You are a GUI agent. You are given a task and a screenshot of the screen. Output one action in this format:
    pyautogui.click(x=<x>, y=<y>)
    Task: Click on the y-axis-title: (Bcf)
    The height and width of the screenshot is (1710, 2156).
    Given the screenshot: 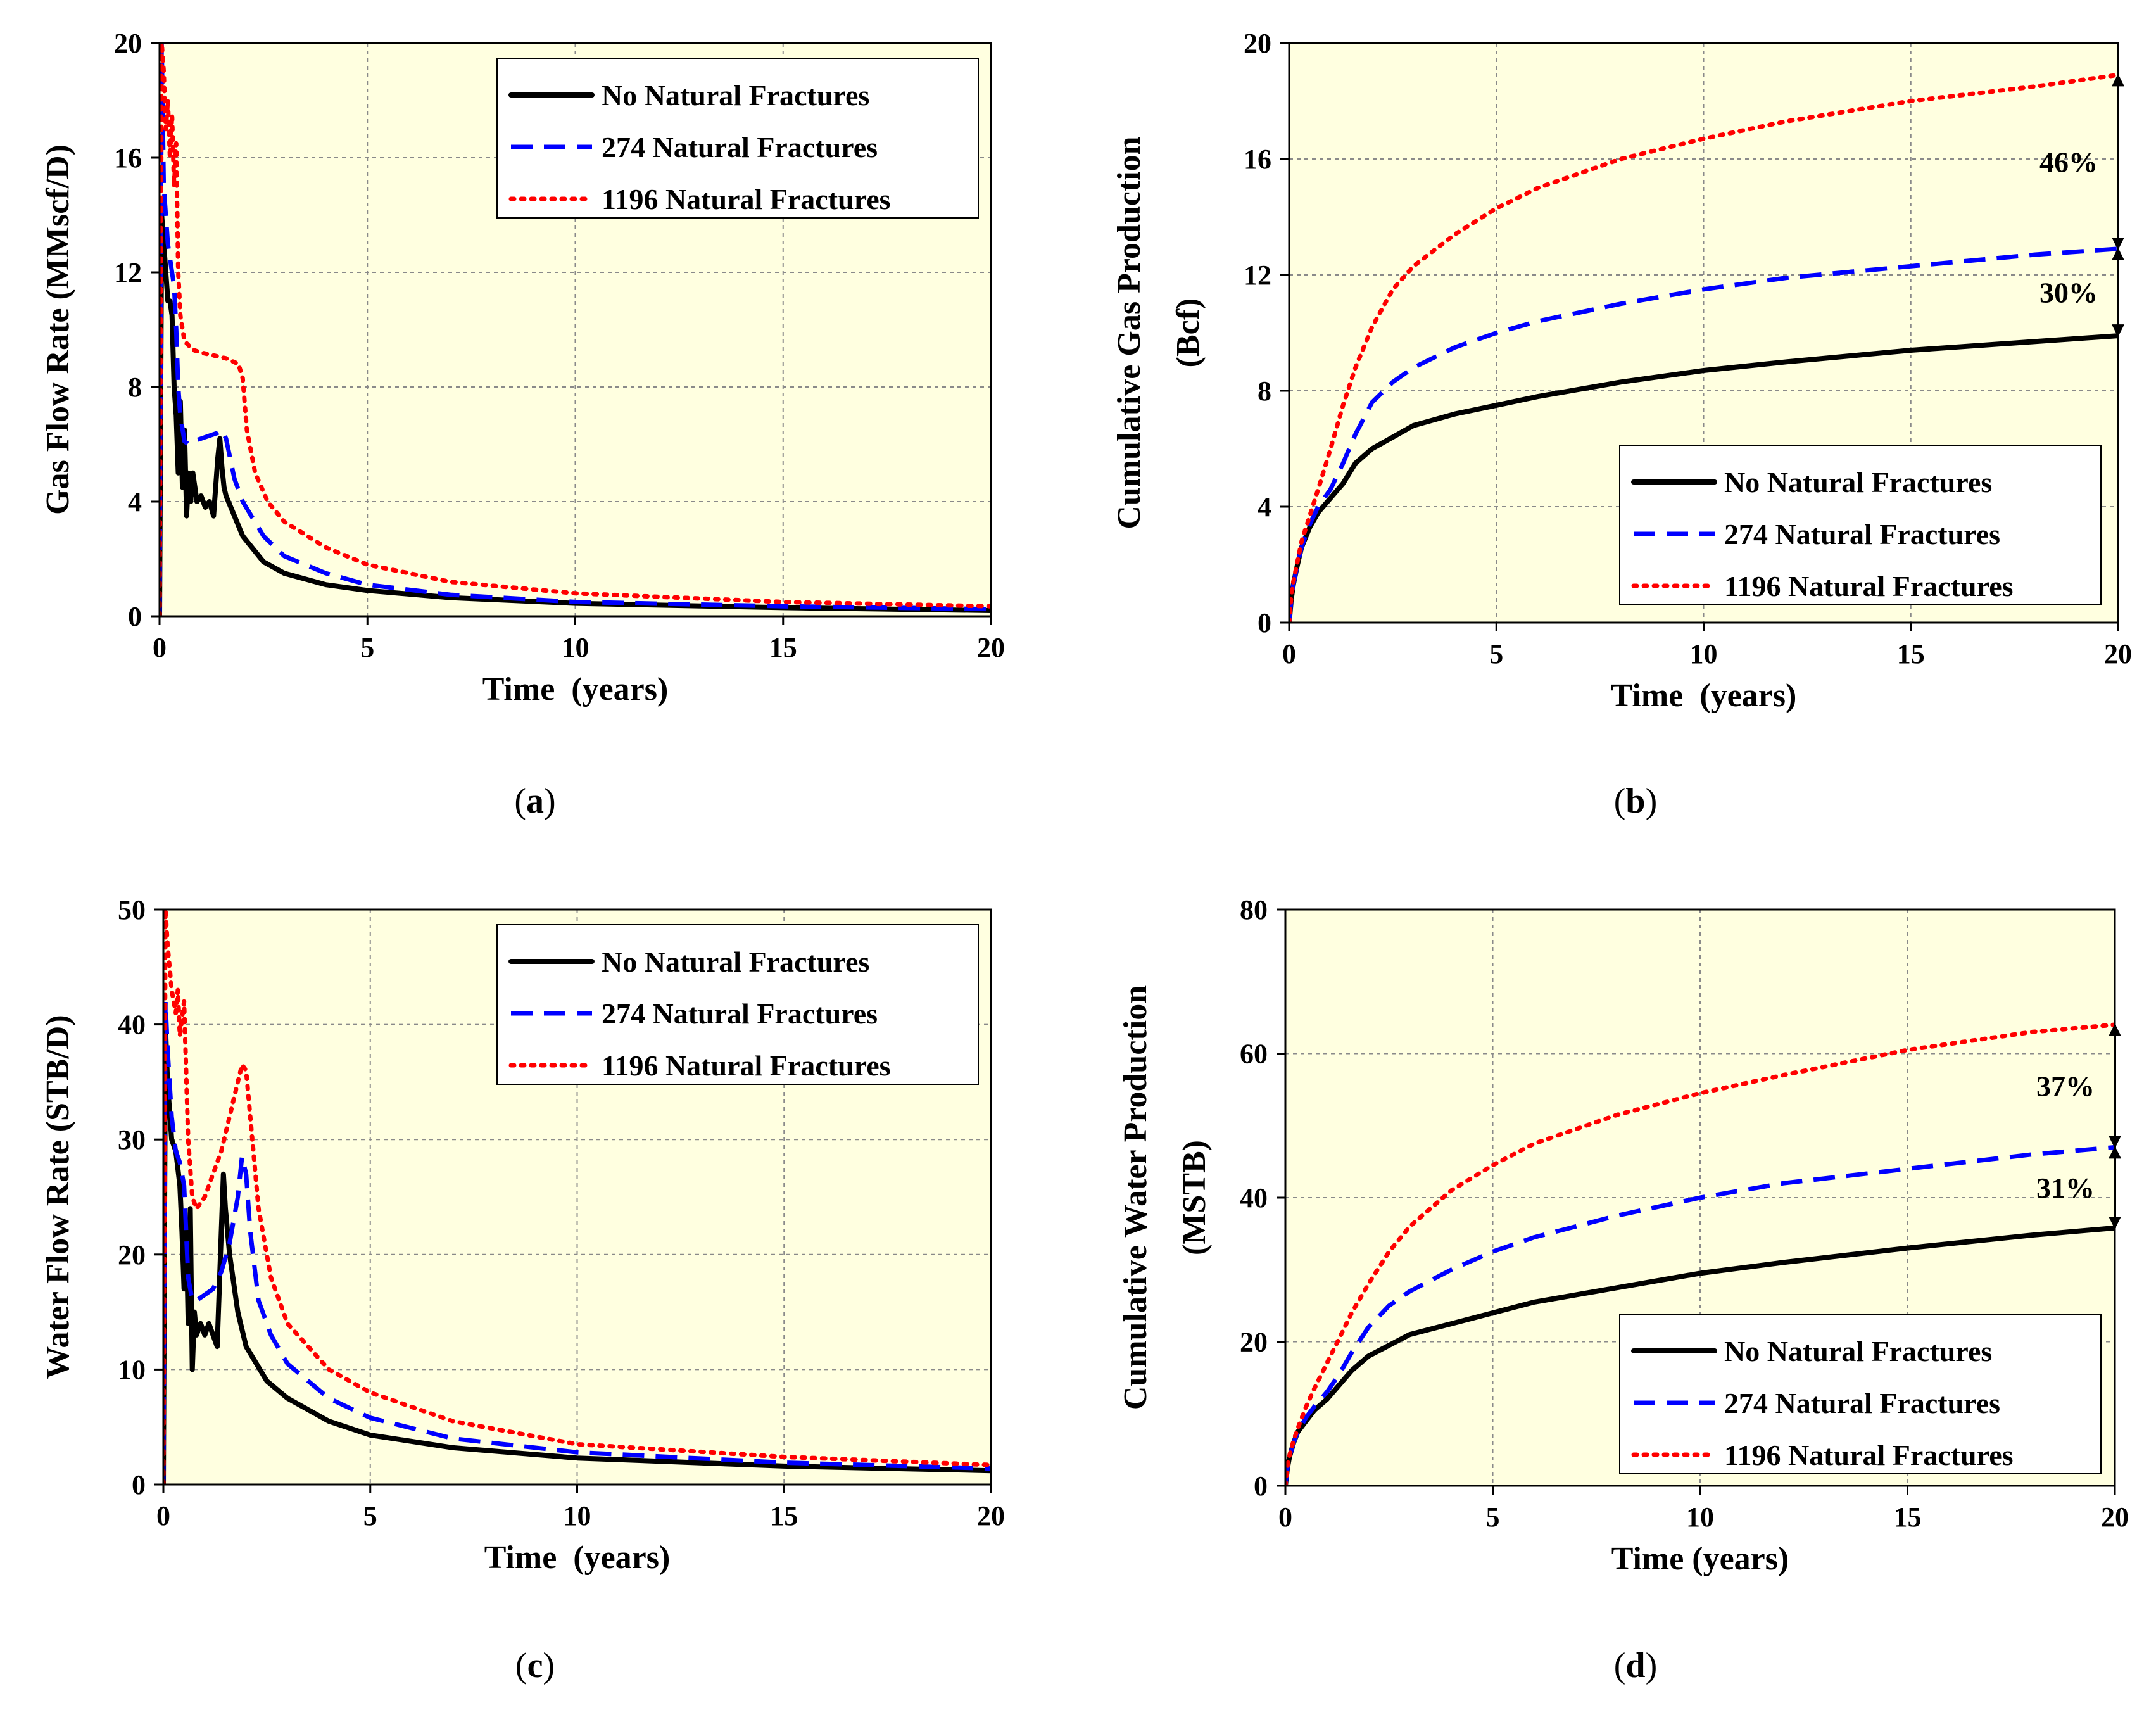 What is the action you would take?
    pyautogui.click(x=1188, y=333)
    